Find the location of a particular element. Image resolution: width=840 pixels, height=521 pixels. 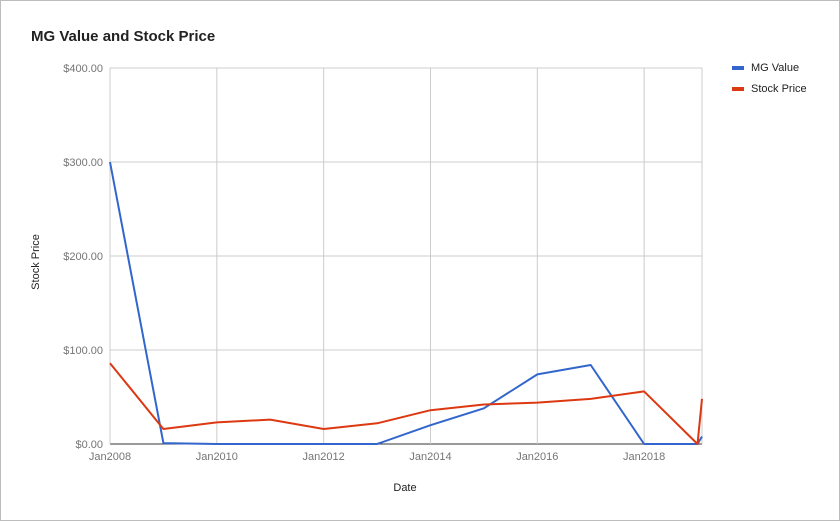

legend-item-stock-price: Stock Price is located at coordinates (769, 89).